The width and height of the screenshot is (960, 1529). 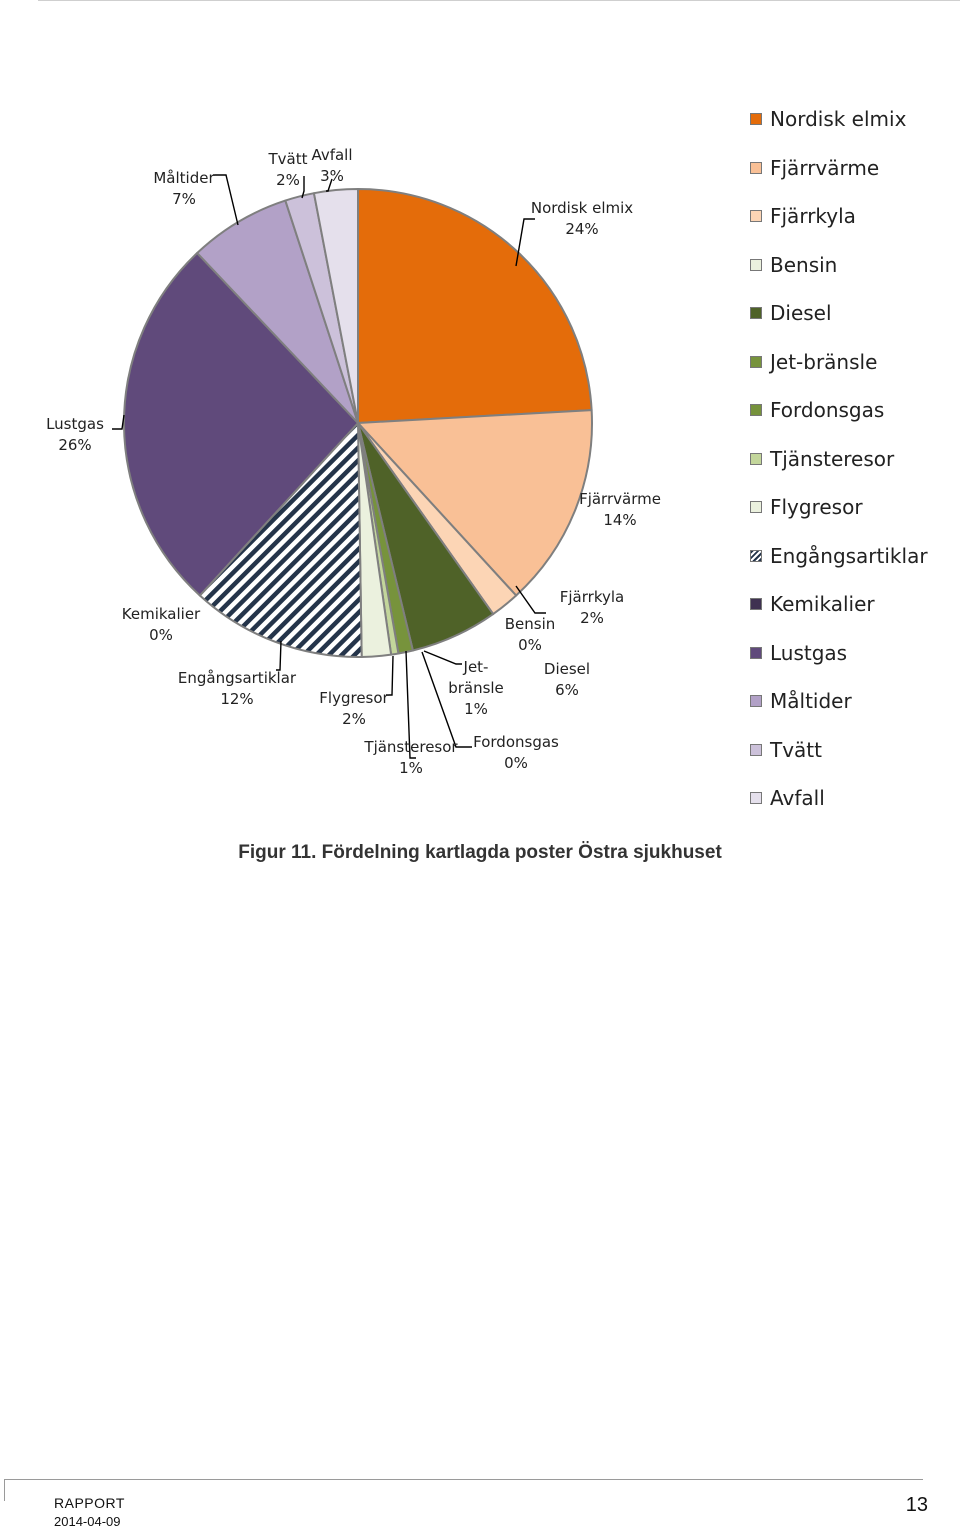 I want to click on legend-label: Diesel, so click(x=801, y=313).